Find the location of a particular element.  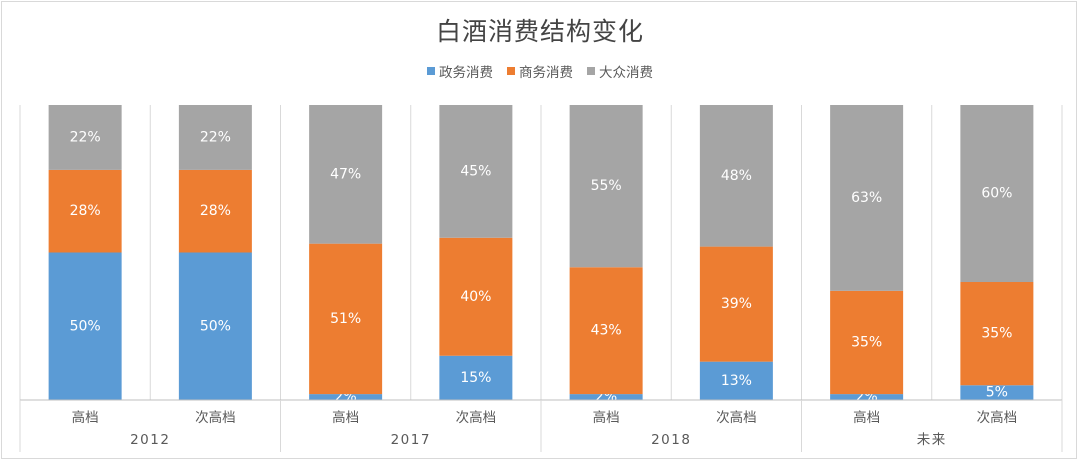

data-label: 63% is located at coordinates (866, 198).